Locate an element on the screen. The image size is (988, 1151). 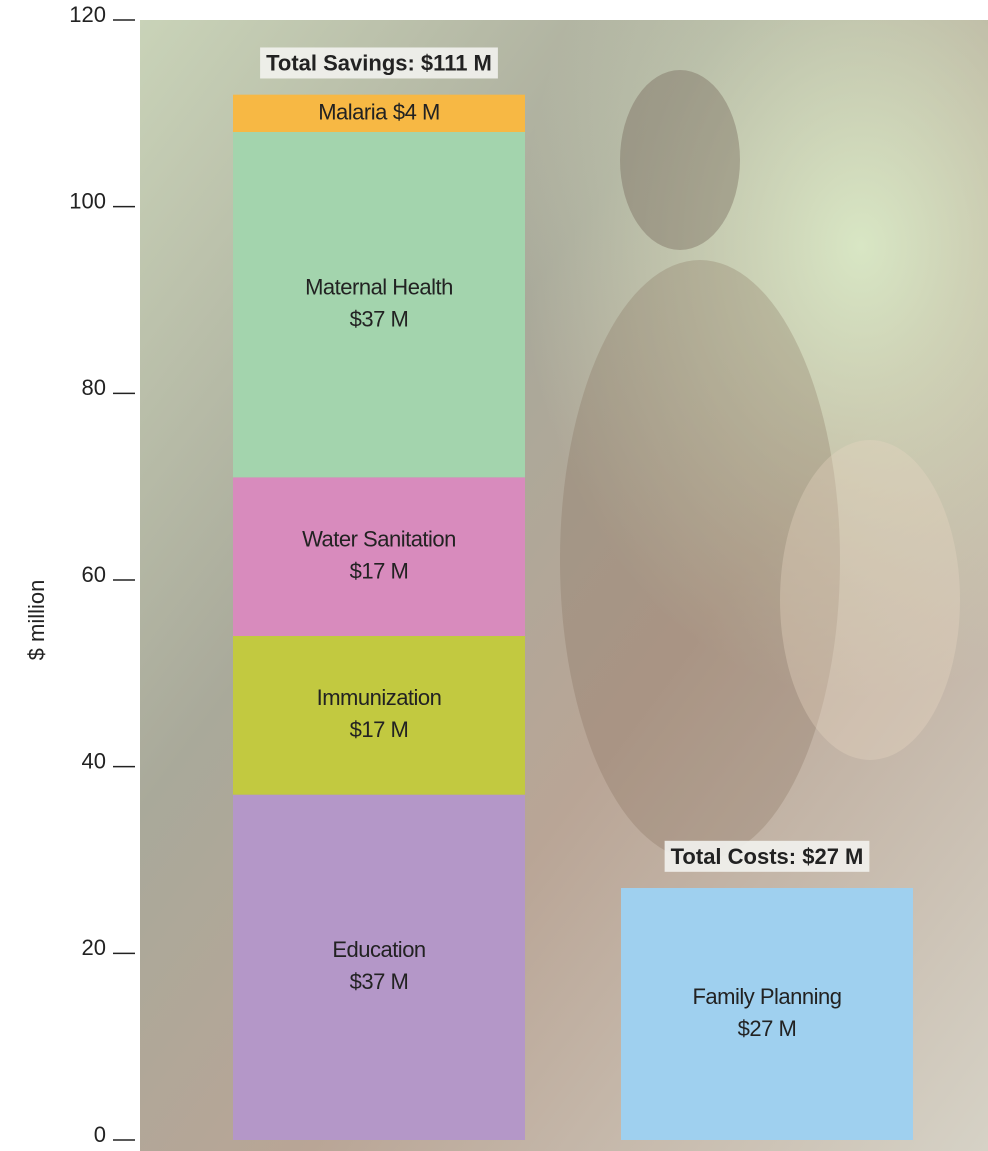
y-tick-label: 80 is located at coordinates (94, 387).